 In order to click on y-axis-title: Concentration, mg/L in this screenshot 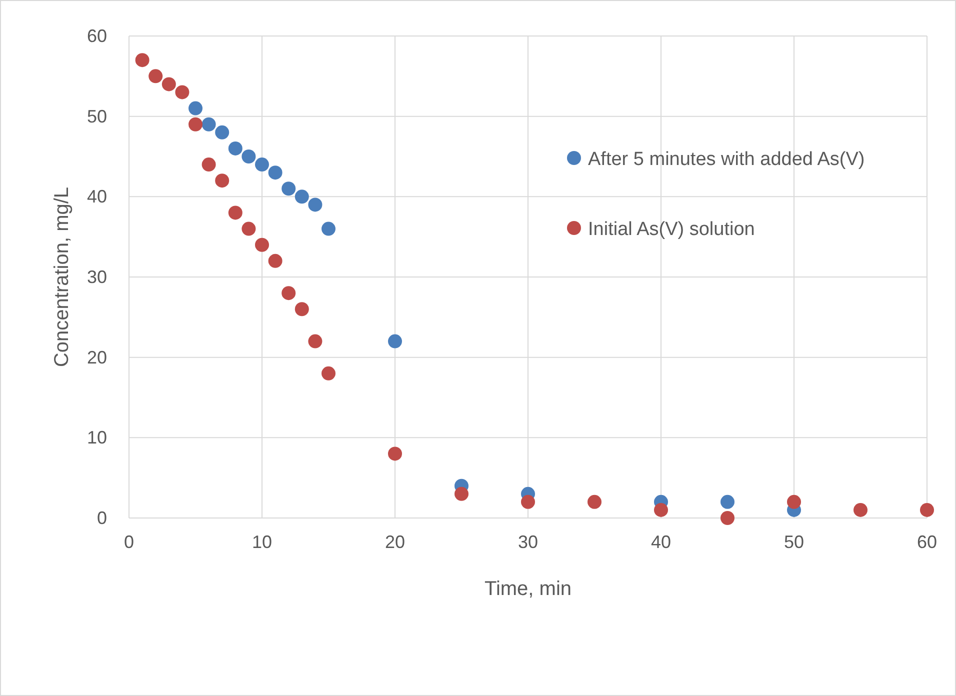, I will do `click(62, 277)`.